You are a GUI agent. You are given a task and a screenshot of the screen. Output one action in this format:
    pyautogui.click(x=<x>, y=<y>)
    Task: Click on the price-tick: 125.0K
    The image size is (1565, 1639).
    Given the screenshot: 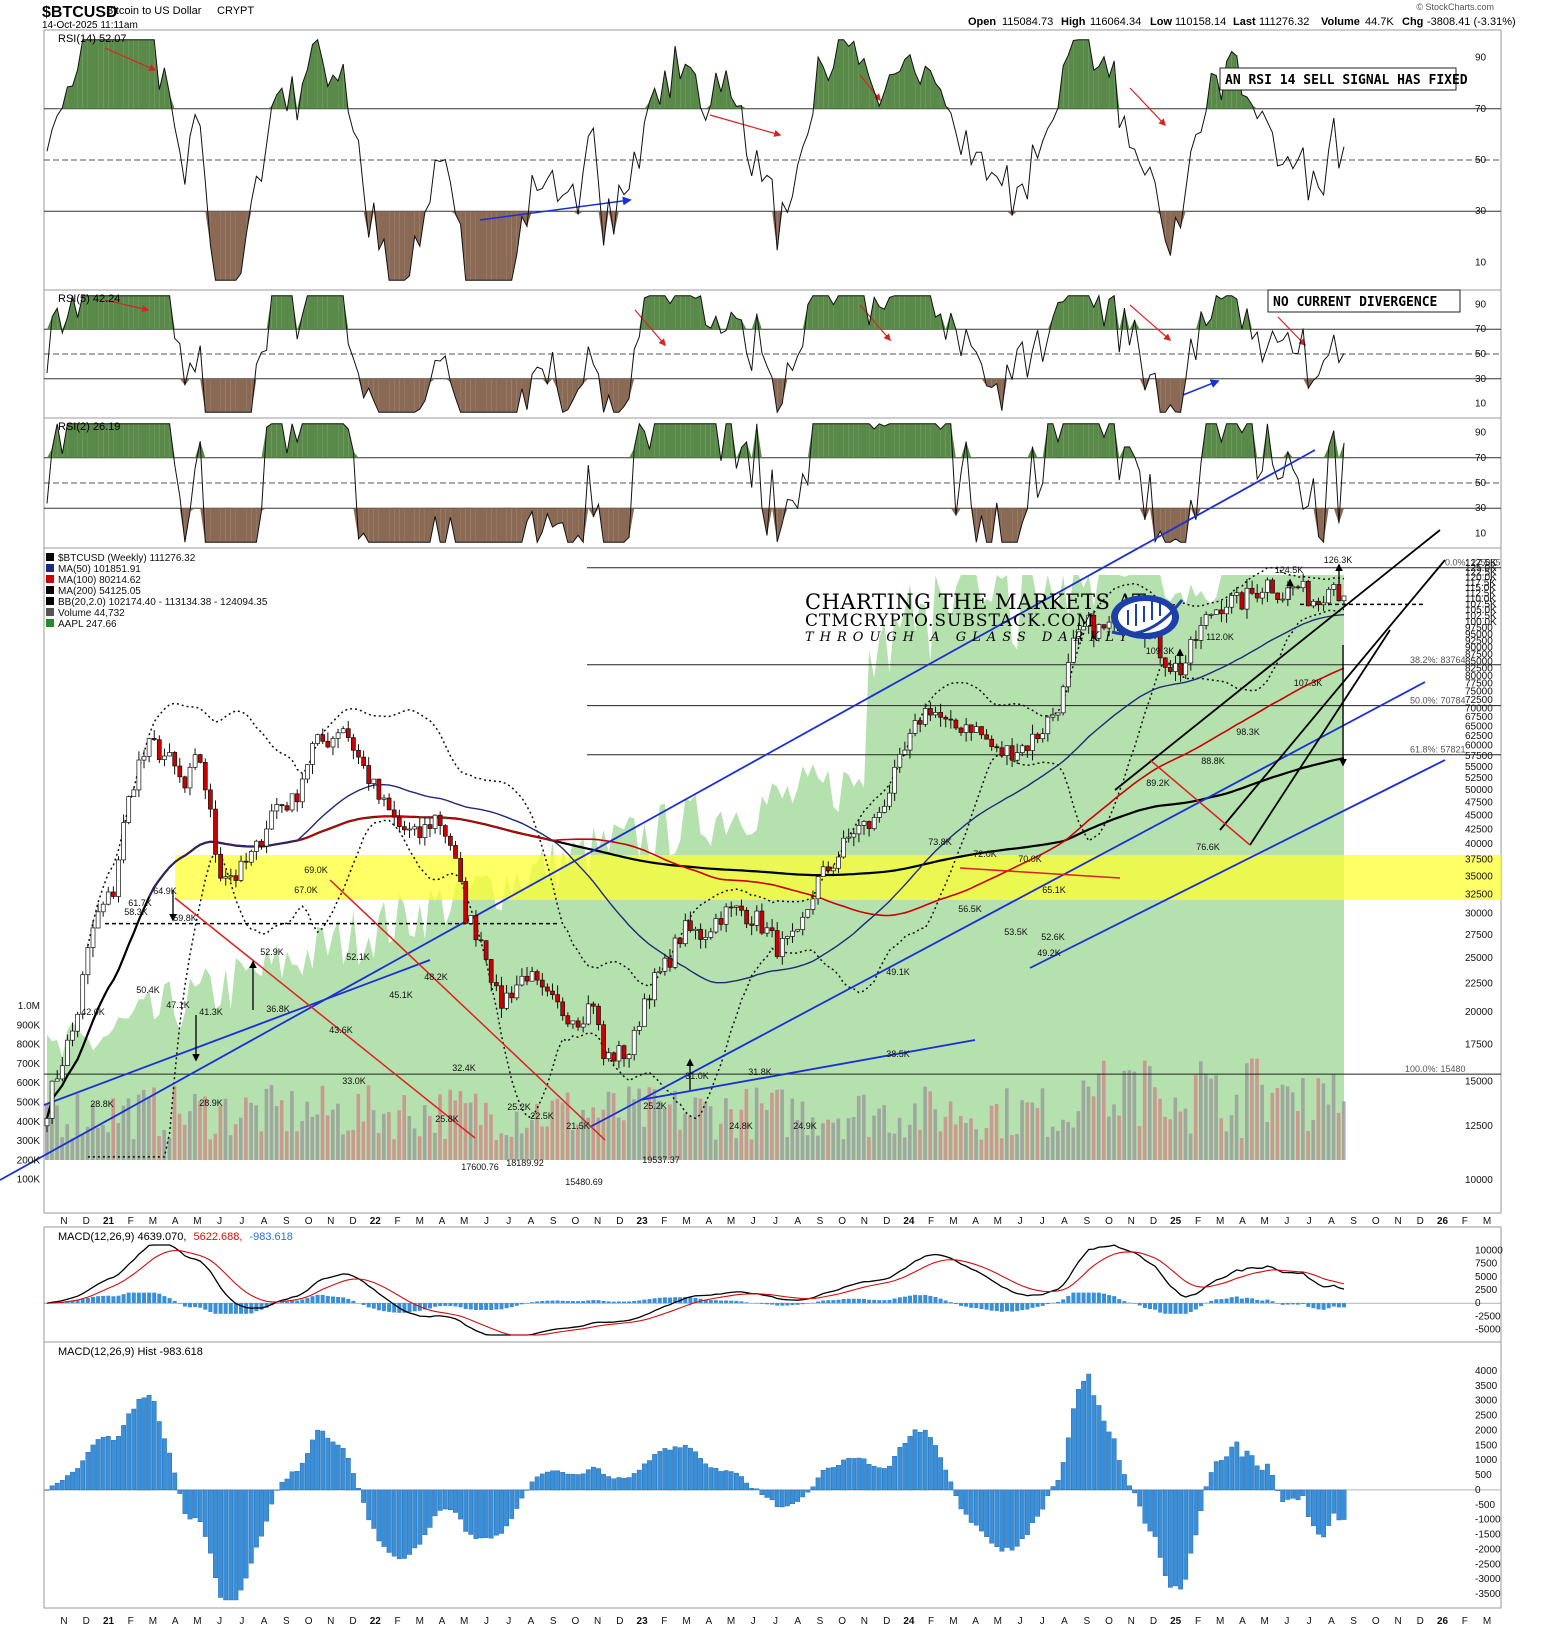 What is the action you would take?
    pyautogui.click(x=1481, y=568)
    